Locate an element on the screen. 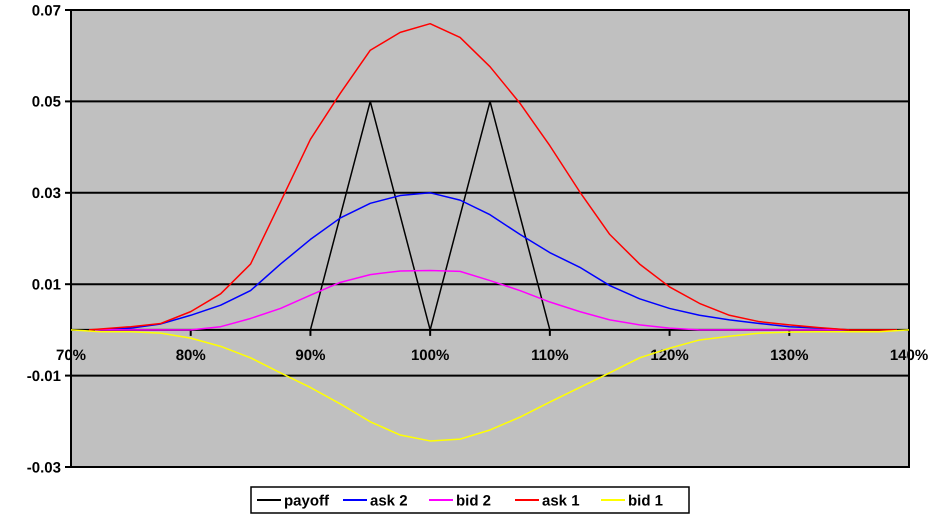  x-tick-label: 110% is located at coordinates (550, 355).